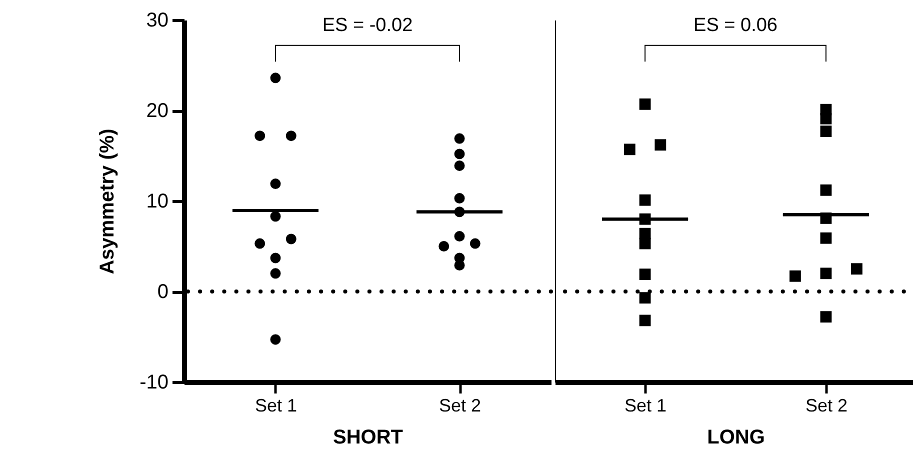 The image size is (913, 469). What do you see at coordinates (736, 437) in the screenshot?
I see `x-axis-title: LONG` at bounding box center [736, 437].